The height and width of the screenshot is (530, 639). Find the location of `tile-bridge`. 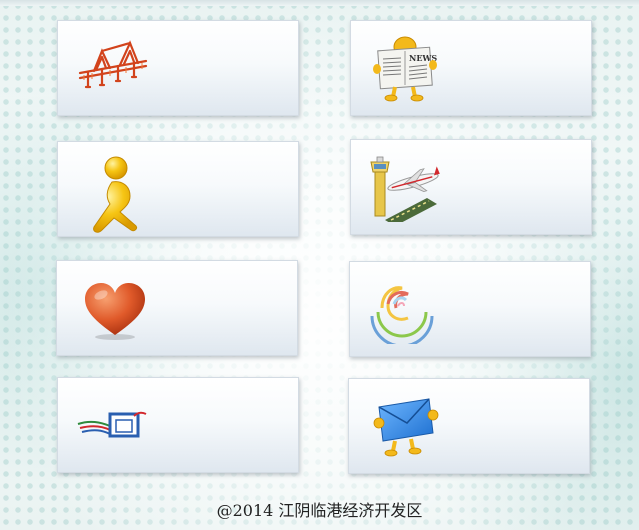

tile-bridge is located at coordinates (178, 68).